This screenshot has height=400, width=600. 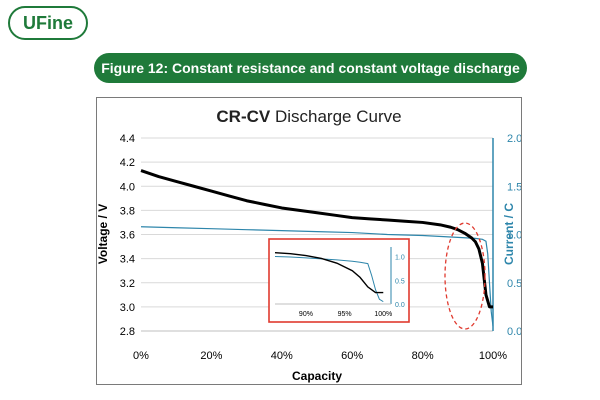 I want to click on y-axis-label-right: Current / C, so click(x=509, y=234).